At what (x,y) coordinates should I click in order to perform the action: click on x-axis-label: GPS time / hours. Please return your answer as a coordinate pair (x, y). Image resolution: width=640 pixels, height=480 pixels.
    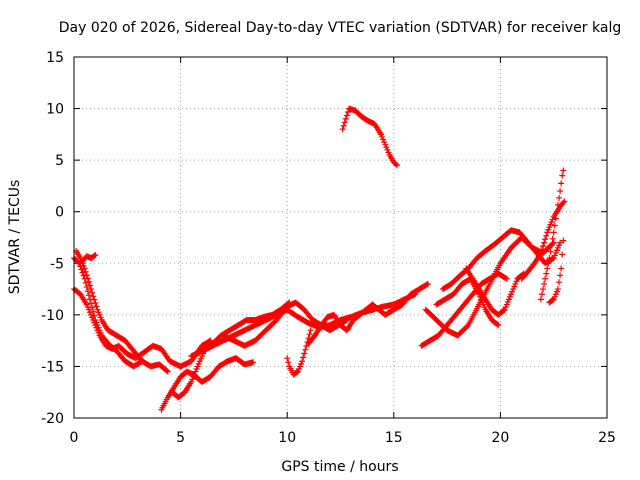
    Looking at the image, I should click on (339, 467).